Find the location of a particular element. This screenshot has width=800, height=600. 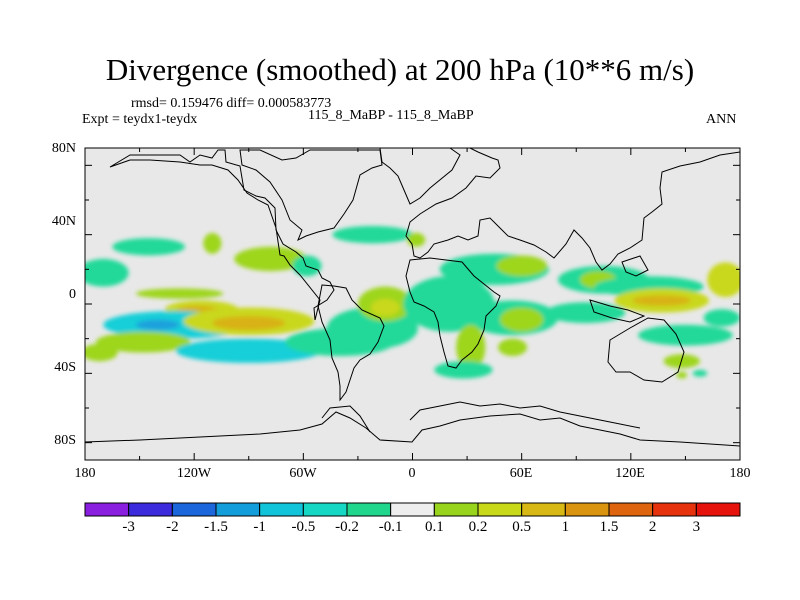

coastline-north-america is located at coordinates (222, 235).